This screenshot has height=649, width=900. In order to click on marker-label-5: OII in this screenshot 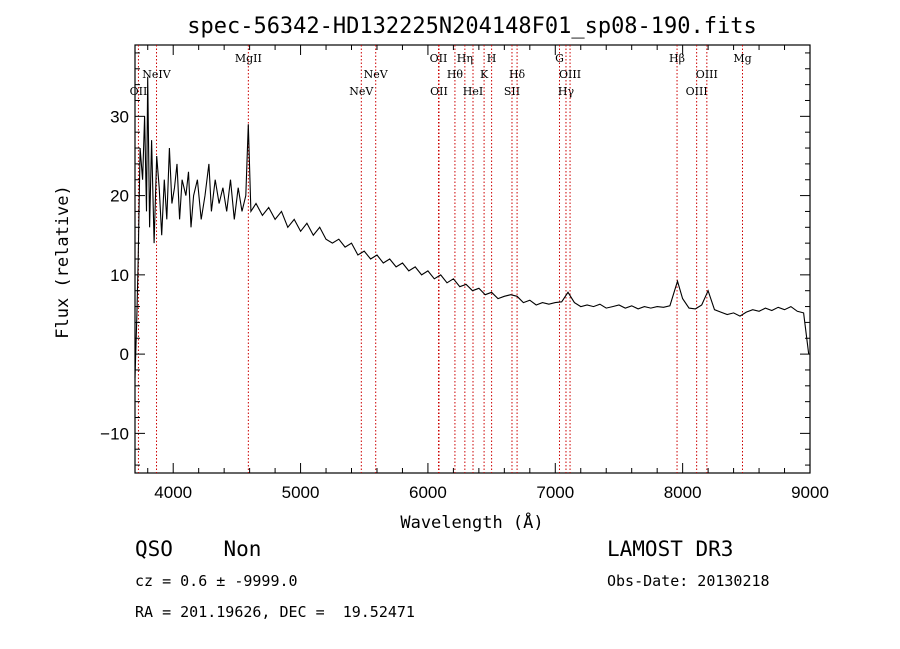, I will do `click(439, 58)`.